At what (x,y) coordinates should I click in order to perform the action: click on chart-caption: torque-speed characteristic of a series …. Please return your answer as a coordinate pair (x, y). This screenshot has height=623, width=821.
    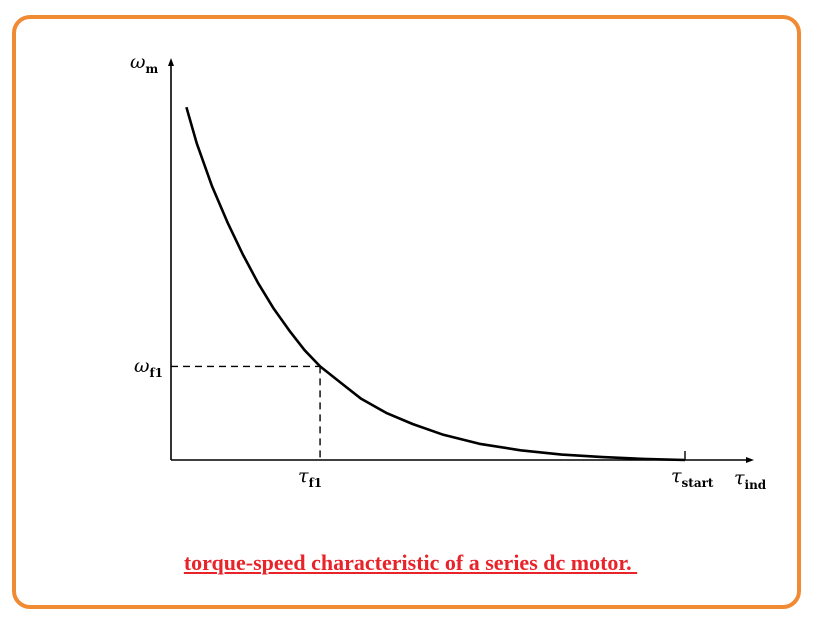
    Looking at the image, I should click on (410, 562).